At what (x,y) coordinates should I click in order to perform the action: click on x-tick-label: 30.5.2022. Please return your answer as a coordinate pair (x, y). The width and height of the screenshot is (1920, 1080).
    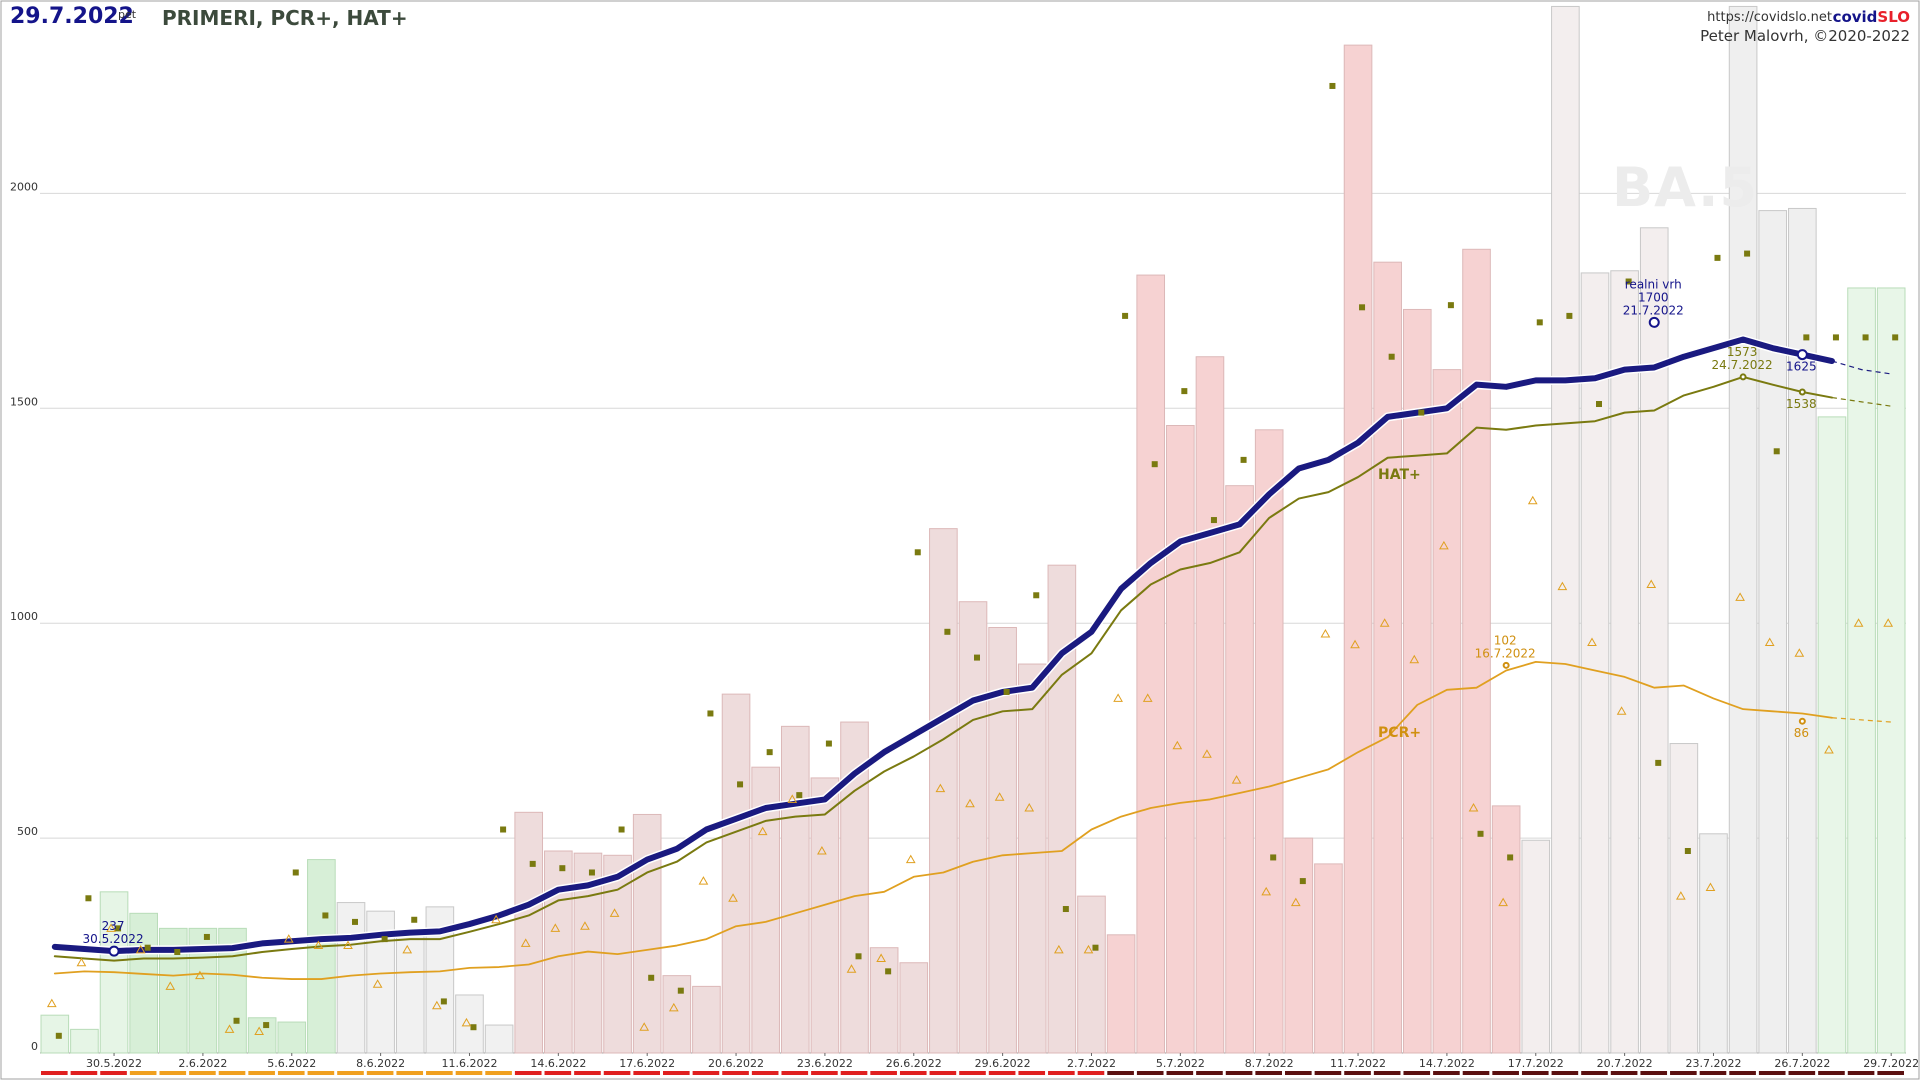
    Looking at the image, I should click on (114, 1063).